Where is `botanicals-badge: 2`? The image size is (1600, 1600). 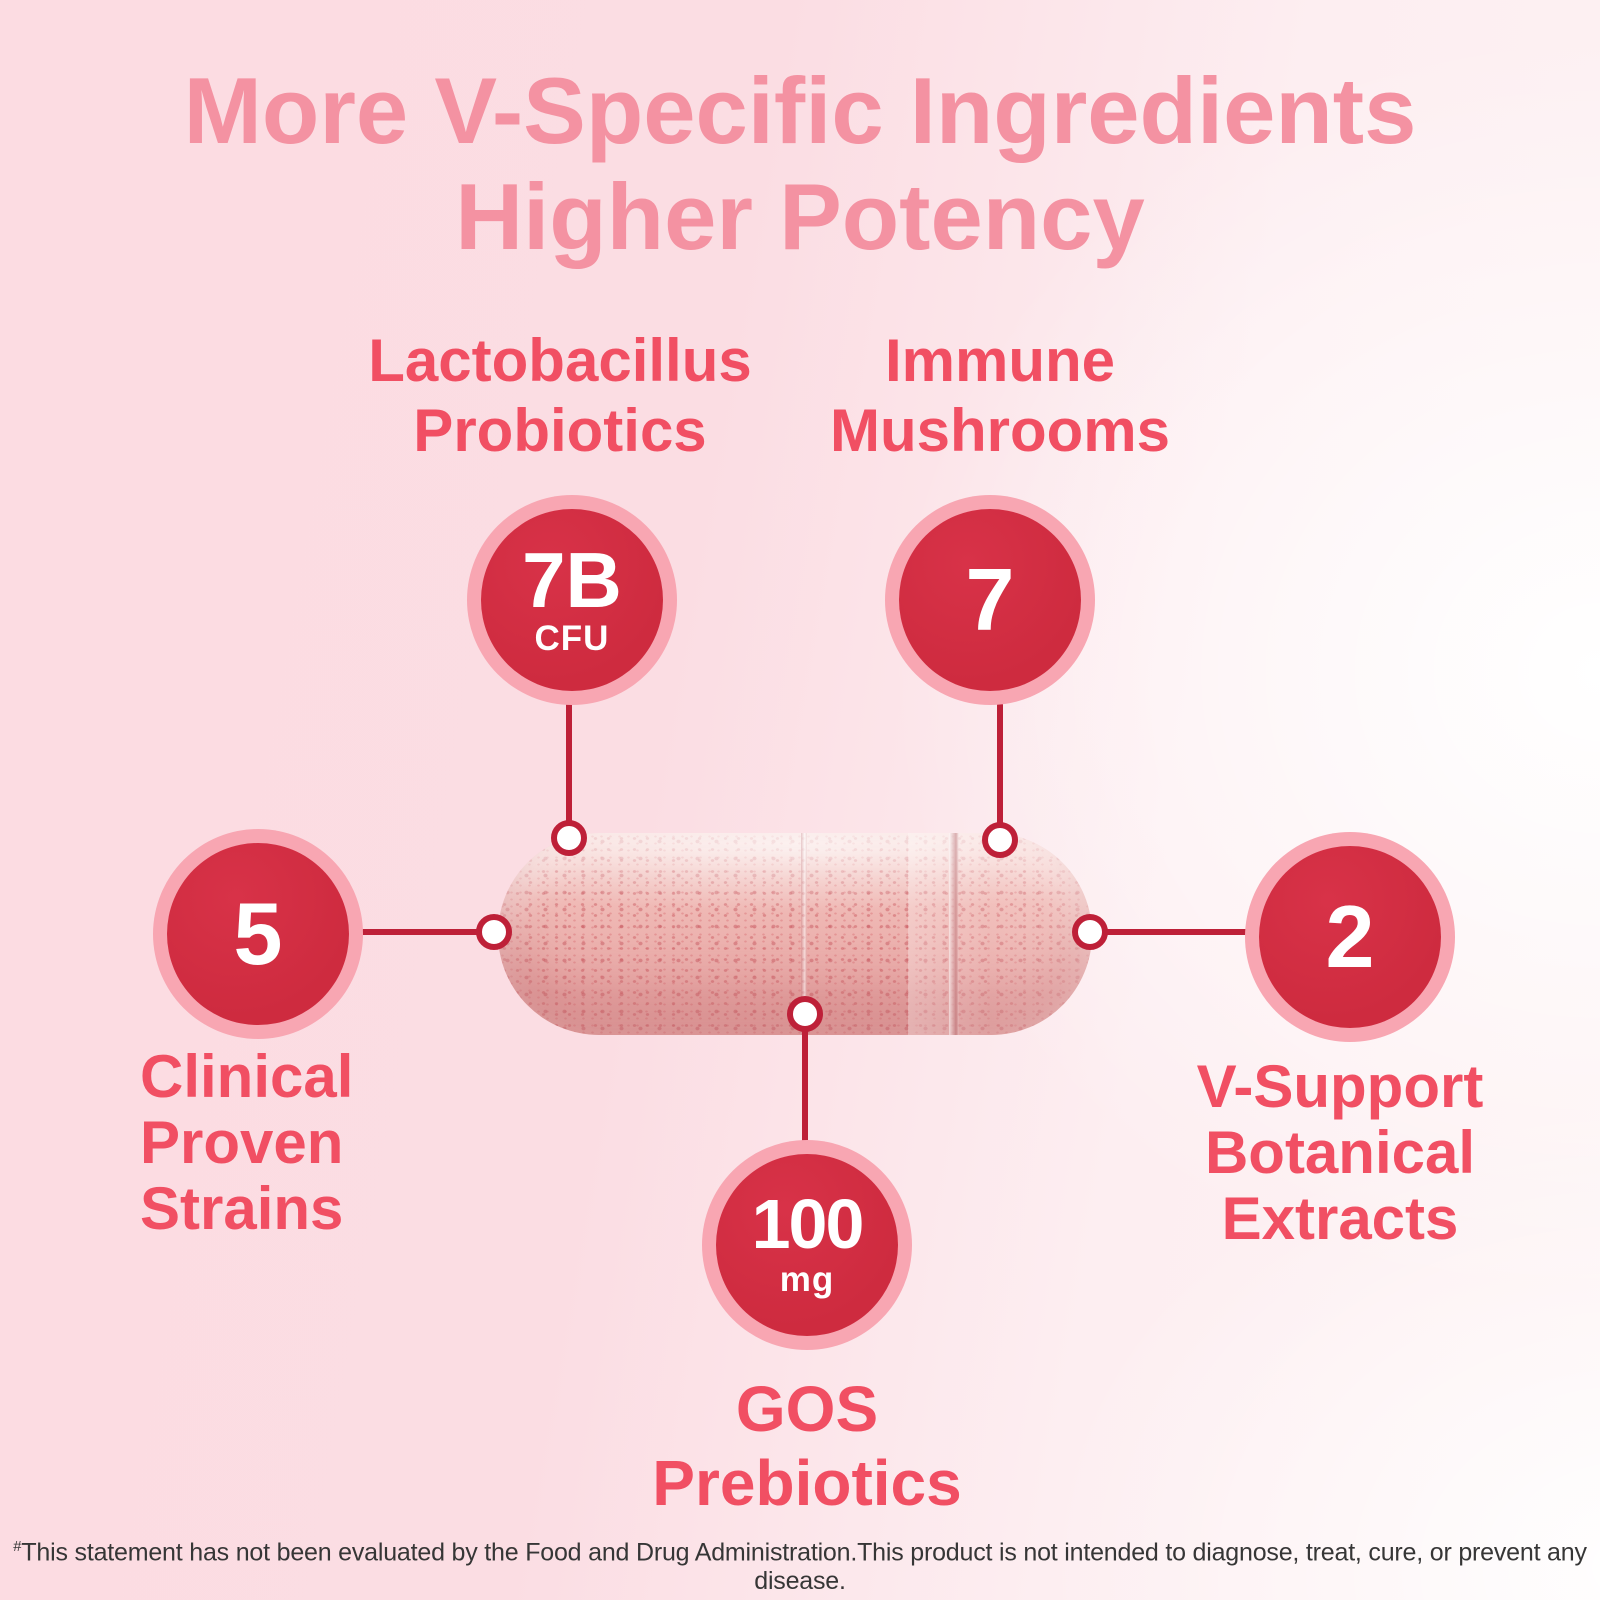 botanicals-badge: 2 is located at coordinates (1350, 937).